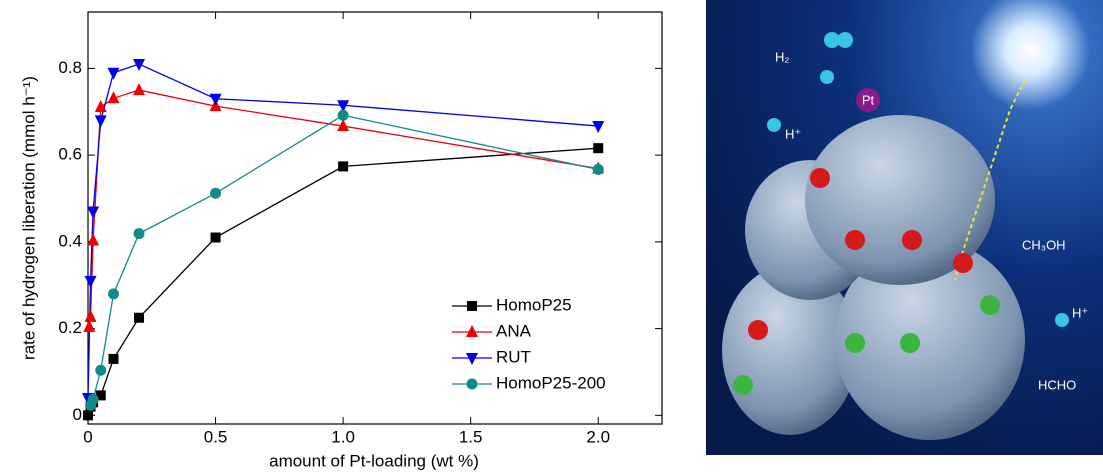  Describe the element at coordinates (70, 240) in the screenshot. I see `y-tick-label: 0.4` at that location.